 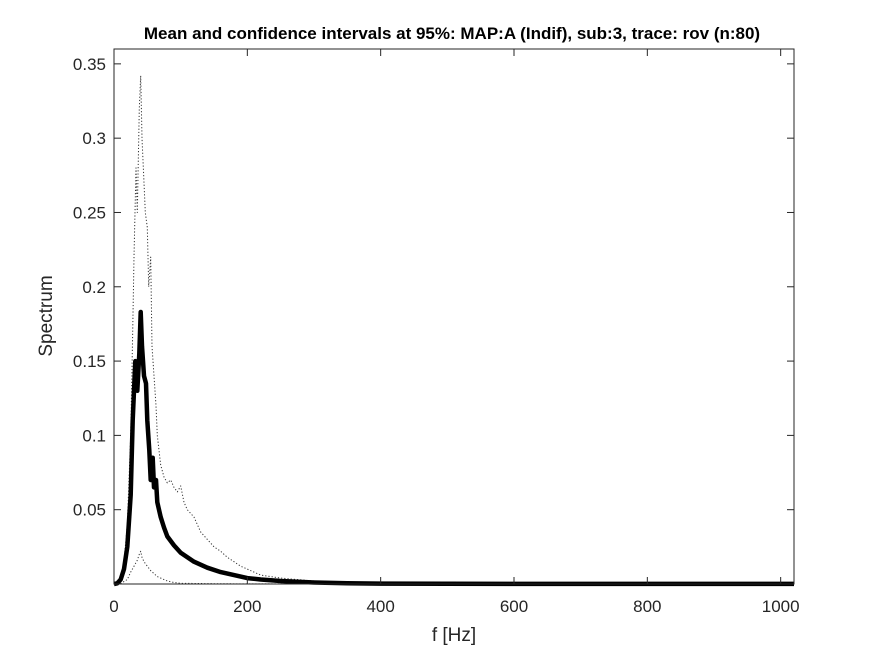 I want to click on x-tick-label: 400, so click(x=380, y=606).